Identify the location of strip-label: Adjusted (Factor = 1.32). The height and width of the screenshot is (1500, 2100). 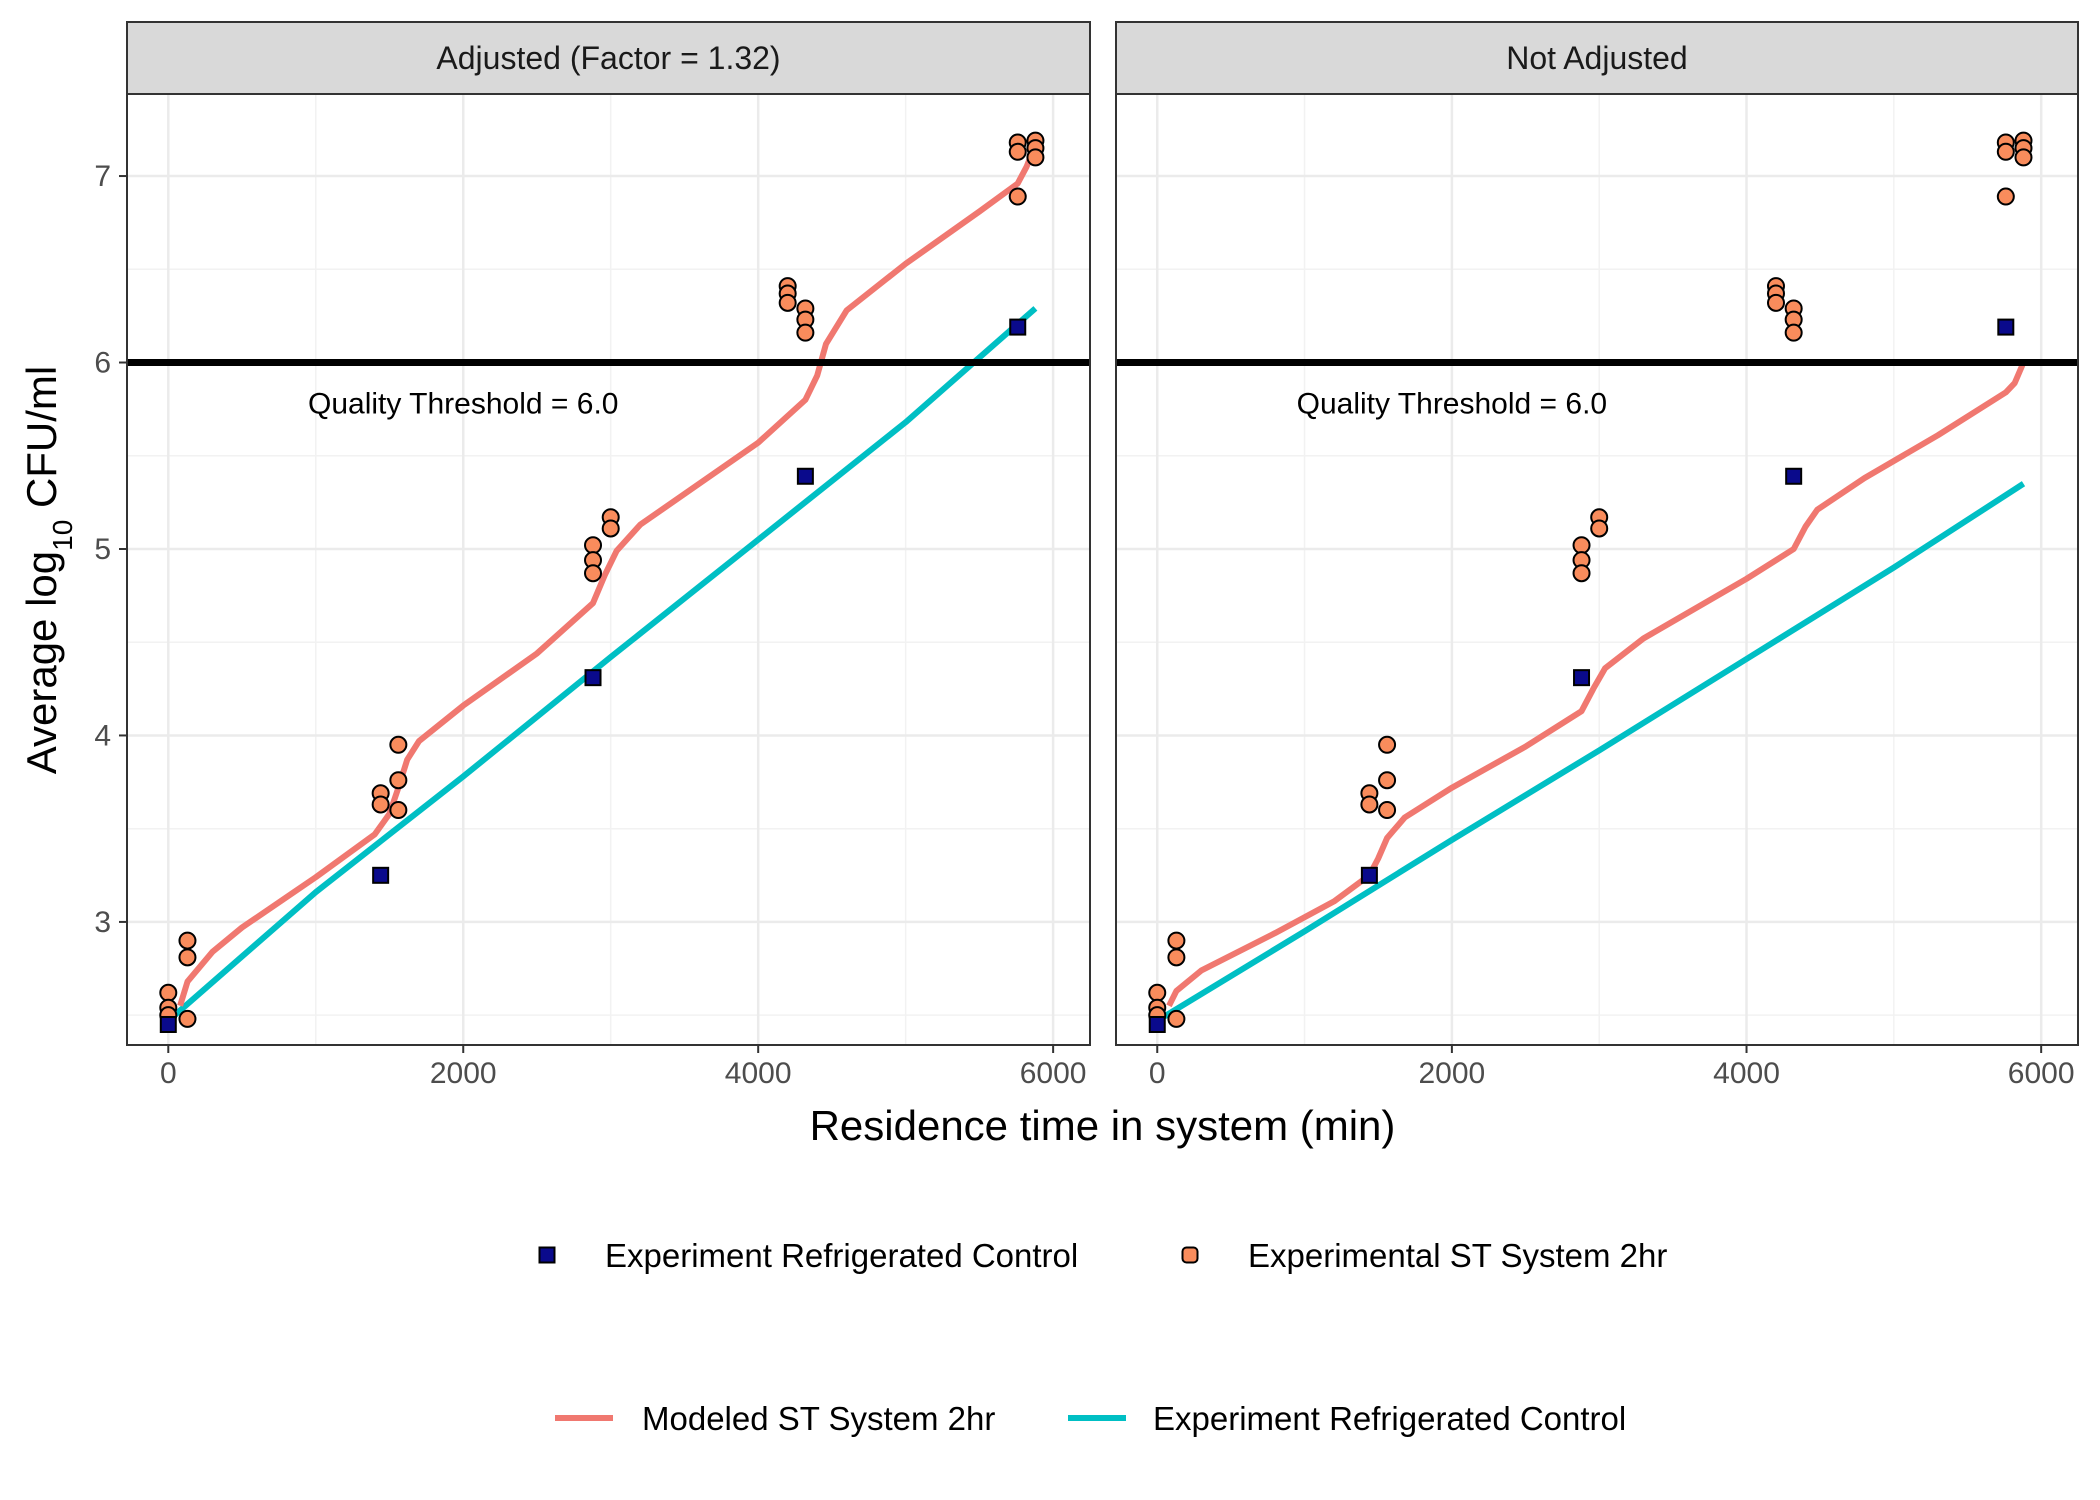
(608, 58).